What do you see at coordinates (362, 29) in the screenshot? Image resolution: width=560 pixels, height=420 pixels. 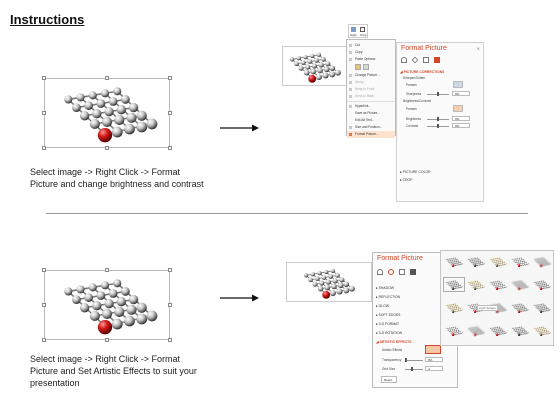 I see `crop-icon` at bounding box center [362, 29].